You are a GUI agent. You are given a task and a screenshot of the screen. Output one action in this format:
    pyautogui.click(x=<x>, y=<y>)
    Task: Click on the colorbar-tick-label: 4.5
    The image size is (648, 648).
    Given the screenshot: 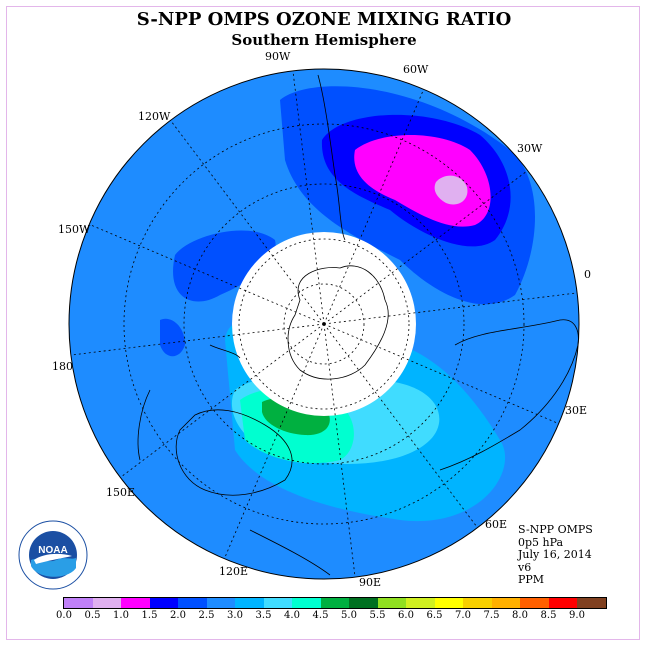 What is the action you would take?
    pyautogui.click(x=320, y=615)
    